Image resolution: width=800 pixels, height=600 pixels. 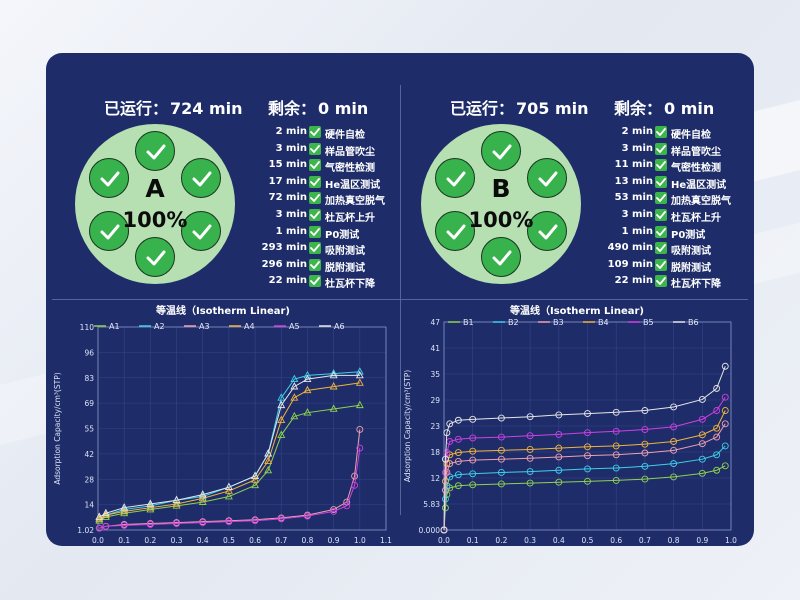 What do you see at coordinates (588, 540) in the screenshot?
I see `x-tick-label: 0.5` at bounding box center [588, 540].